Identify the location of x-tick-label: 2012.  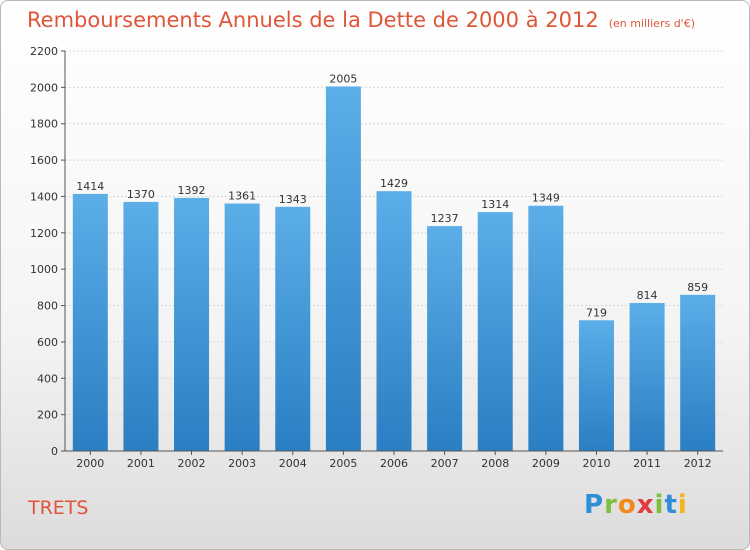
(698, 463).